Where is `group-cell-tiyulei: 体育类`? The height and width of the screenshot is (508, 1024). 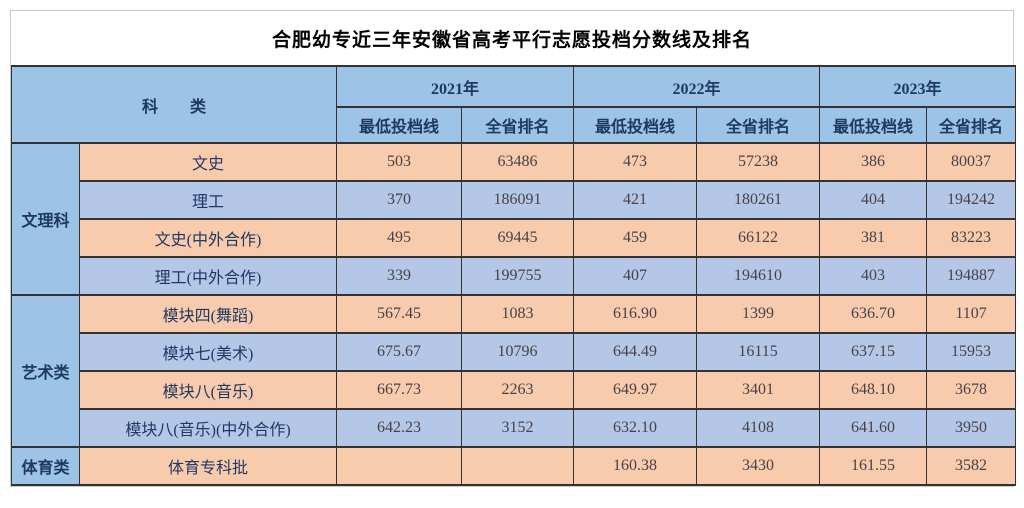
group-cell-tiyulei: 体育类 is located at coordinates (45, 466).